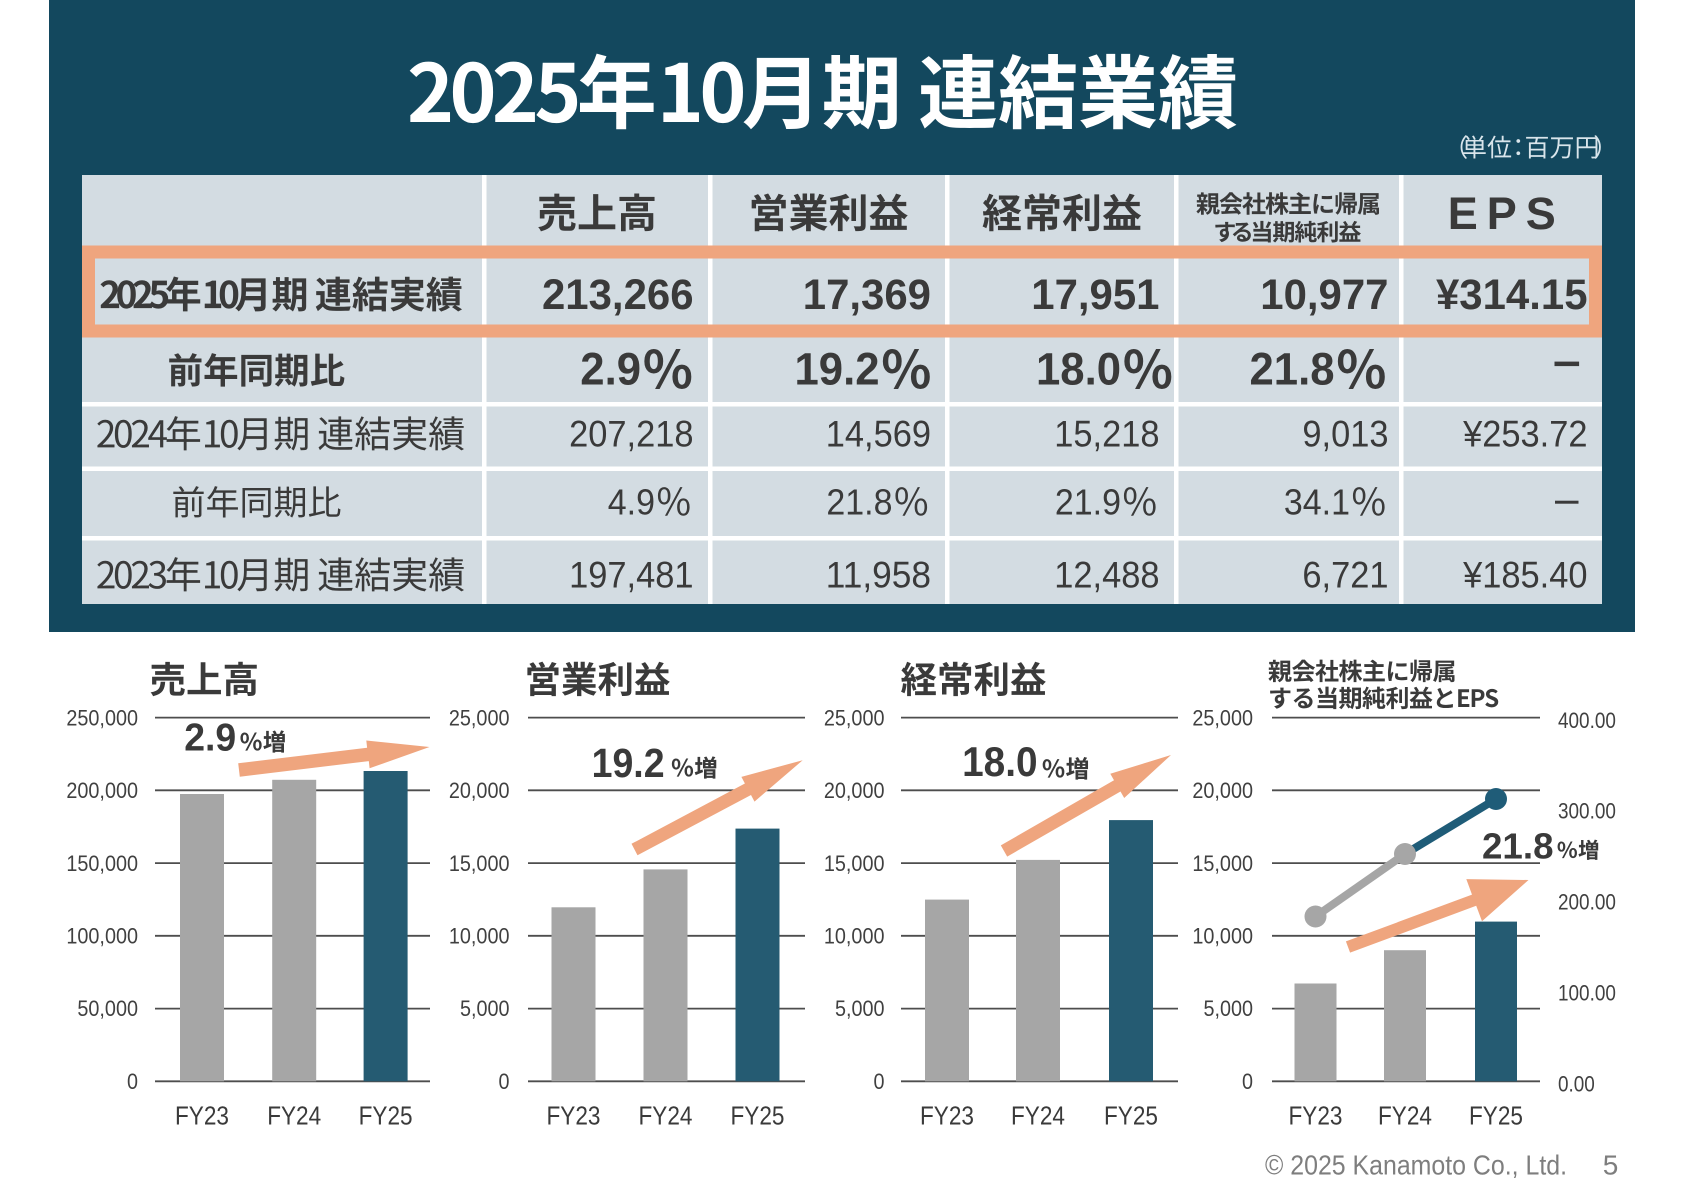 The height and width of the screenshot is (1190, 1684). Describe the element at coordinates (102, 863) in the screenshot. I see `svg-text: 150,000` at that location.